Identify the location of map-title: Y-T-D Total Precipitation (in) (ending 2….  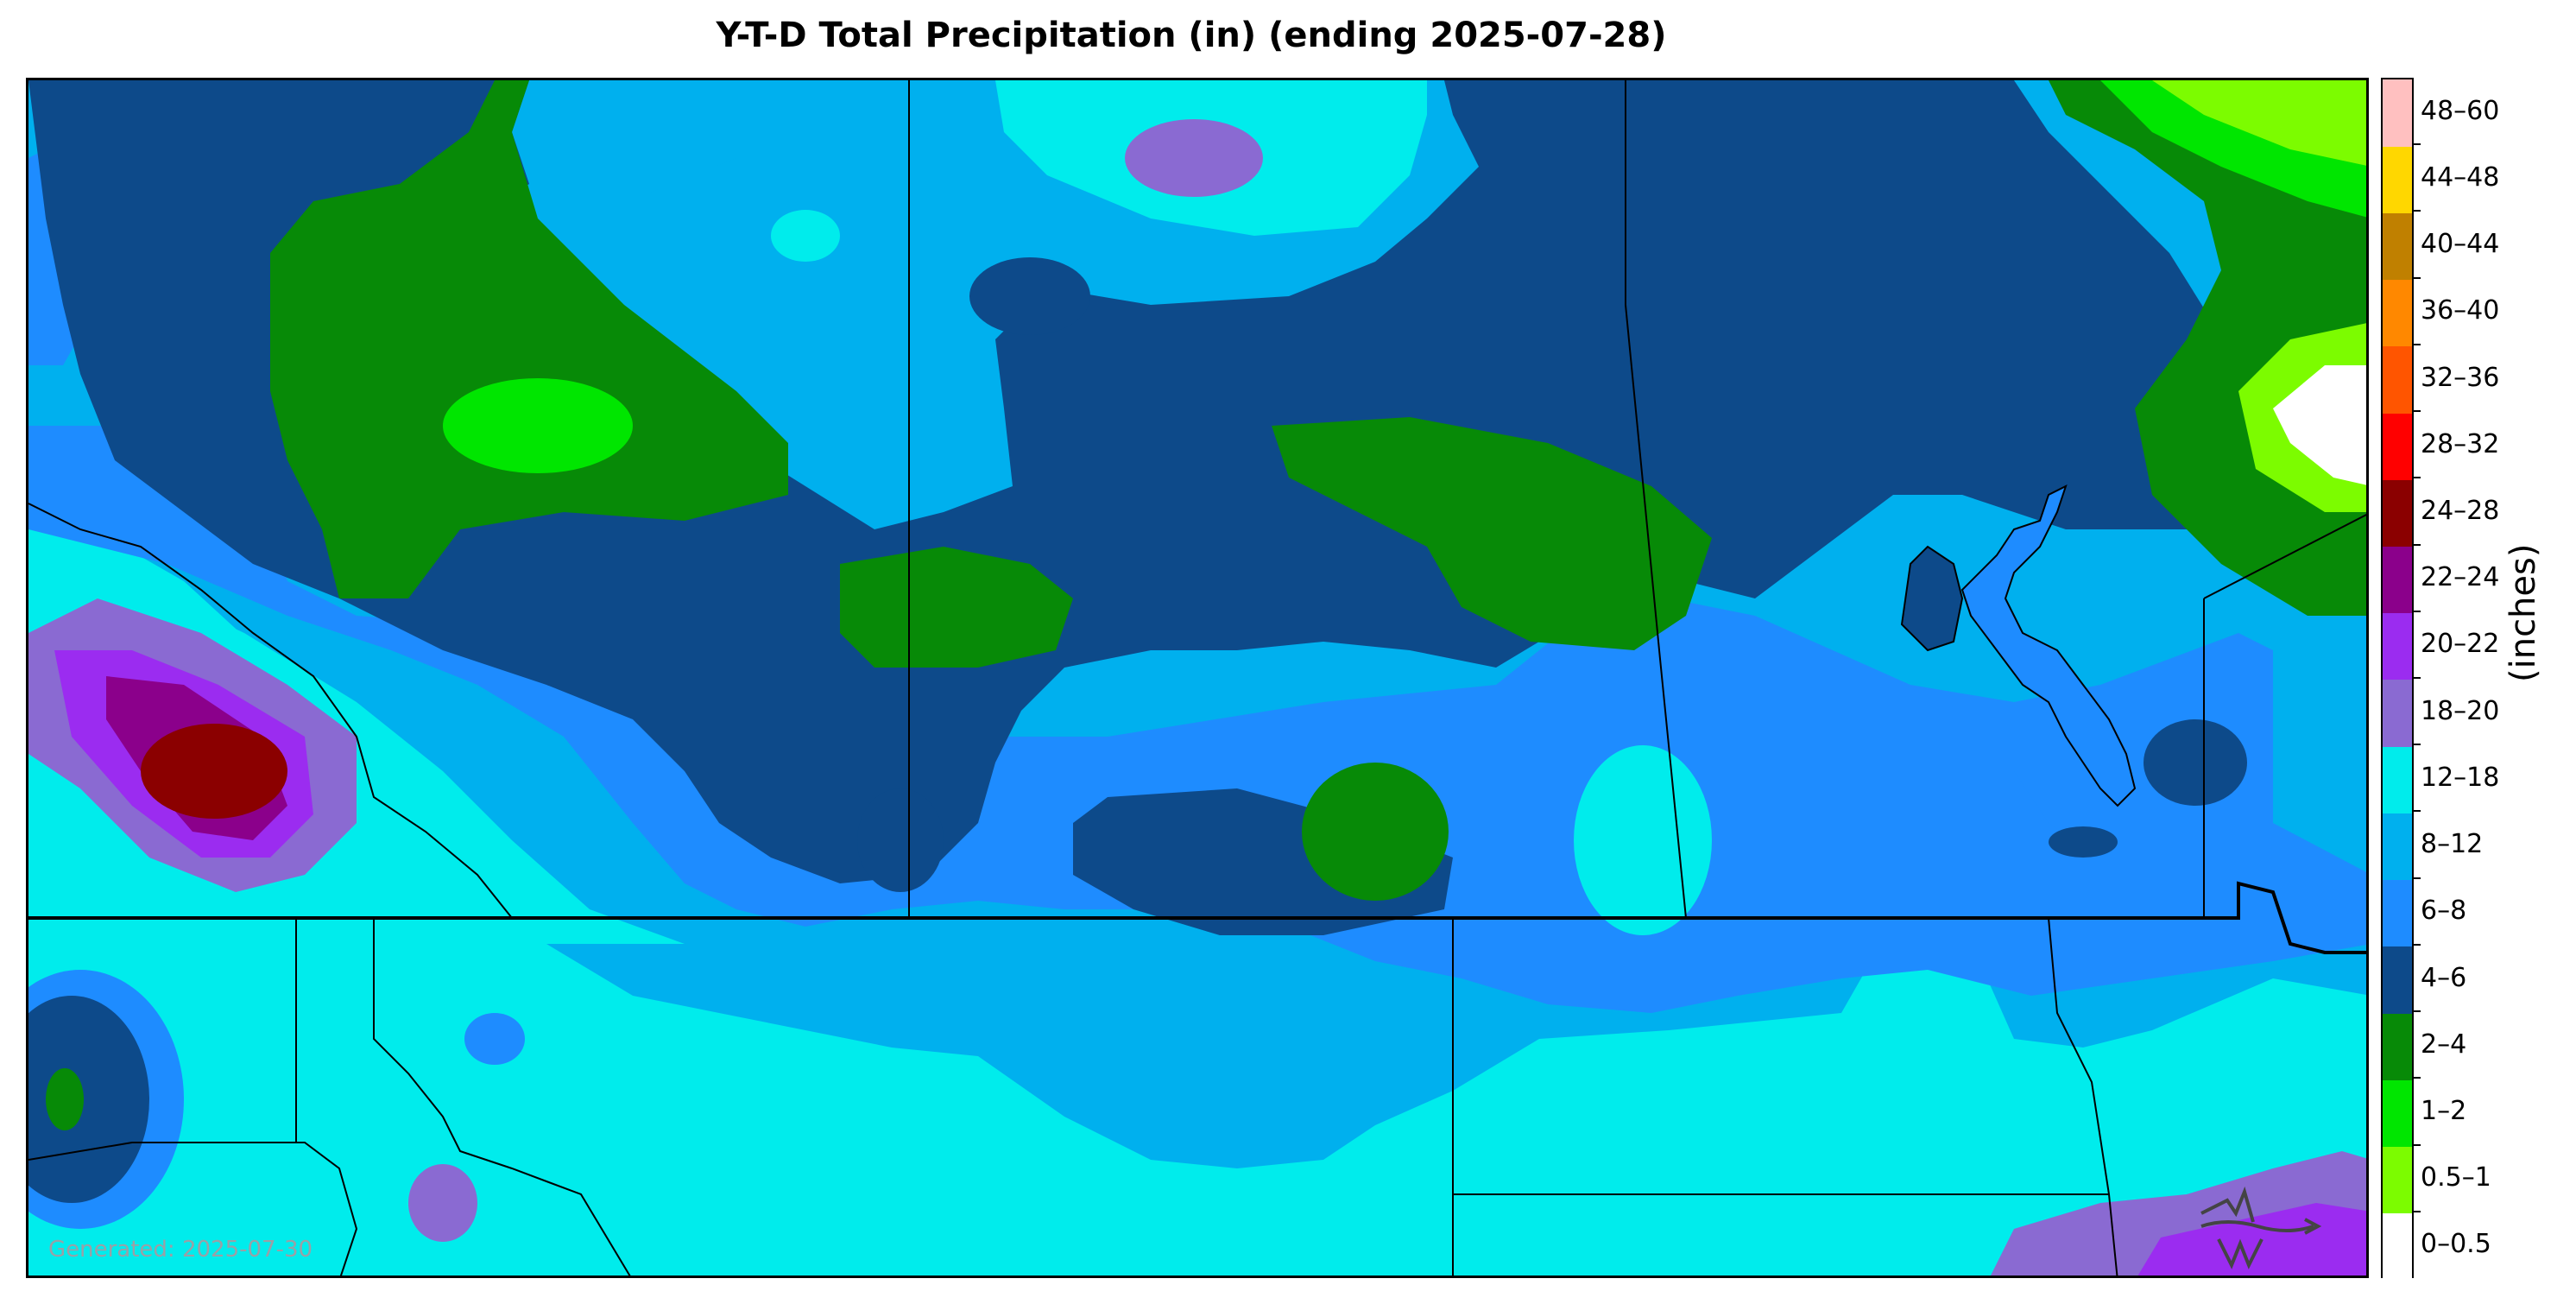
(1191, 35).